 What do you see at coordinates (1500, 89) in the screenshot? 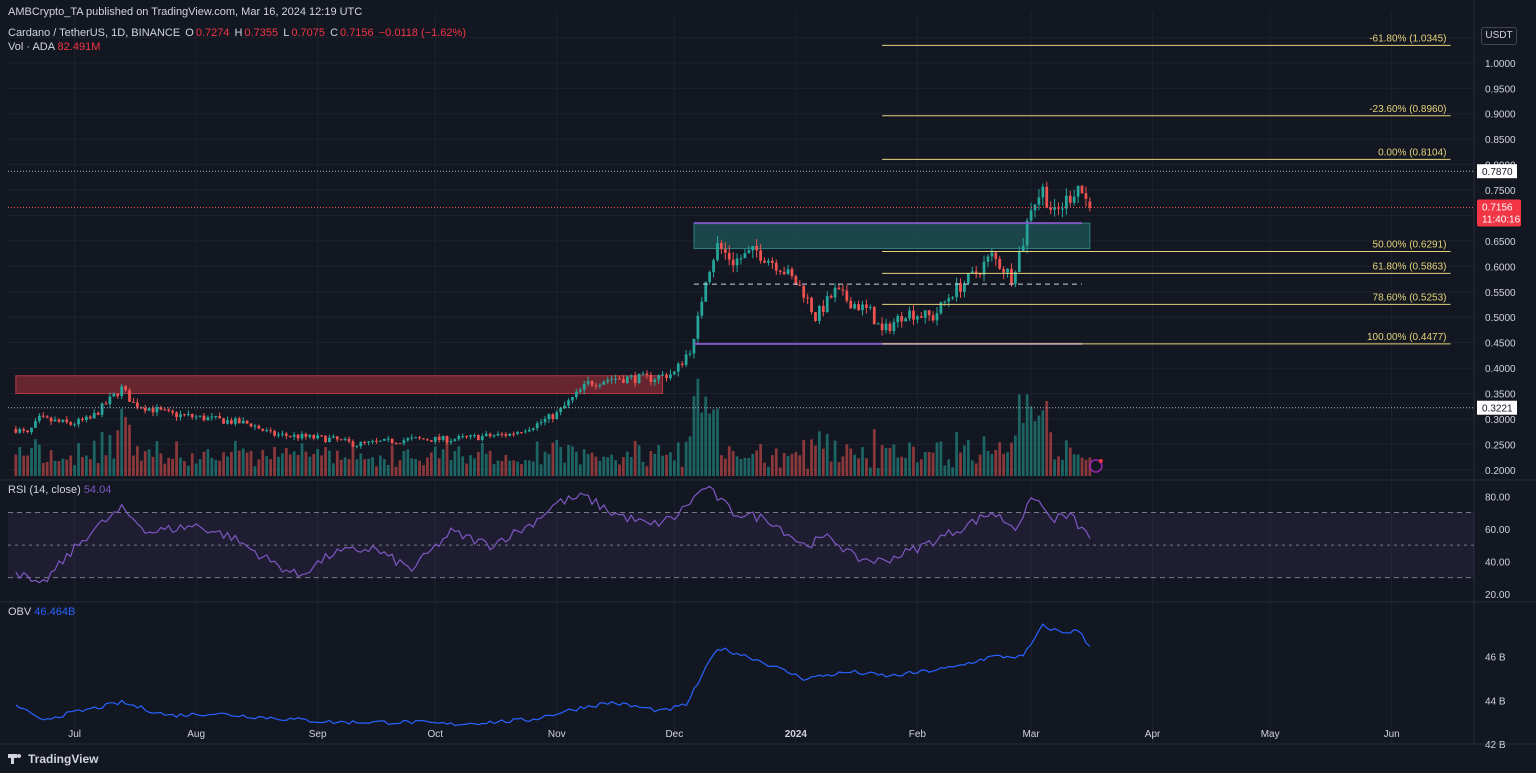
I see `price-tick-label: 0.9500` at bounding box center [1500, 89].